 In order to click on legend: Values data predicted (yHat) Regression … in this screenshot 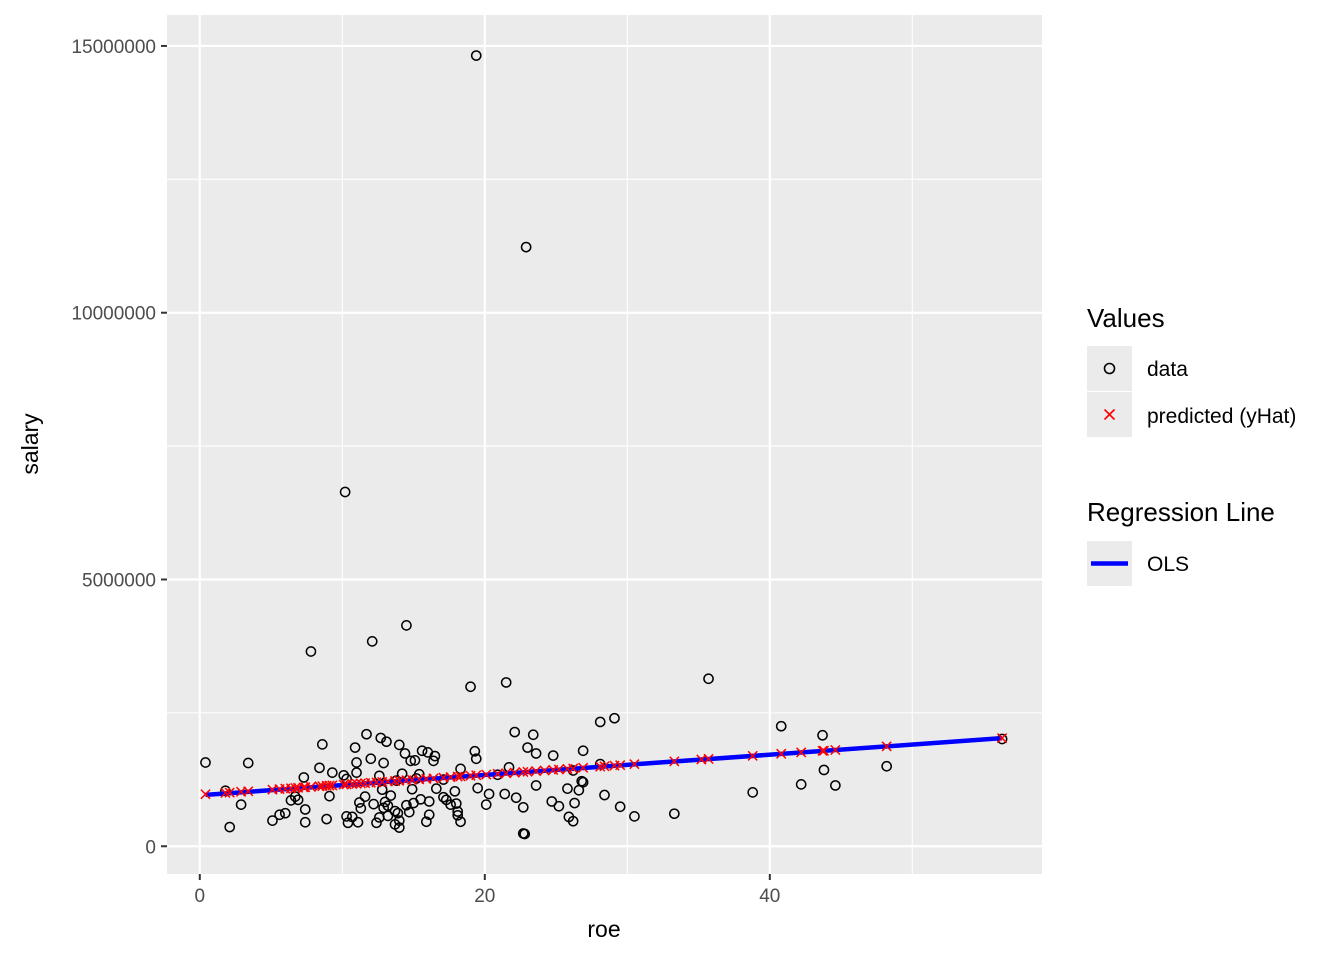, I will do `click(1191, 444)`.